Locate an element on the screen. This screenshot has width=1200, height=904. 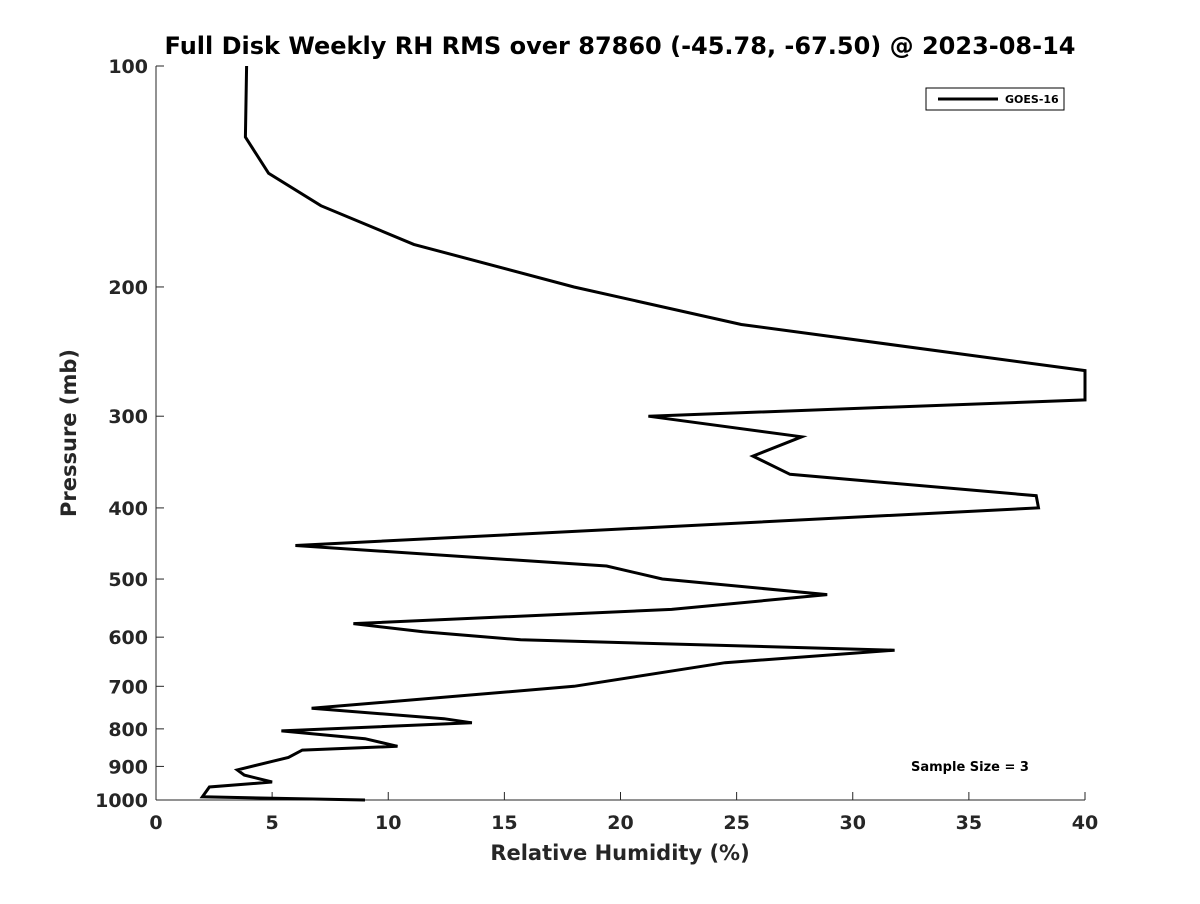
x-tick-label: 25 is located at coordinates (736, 823).